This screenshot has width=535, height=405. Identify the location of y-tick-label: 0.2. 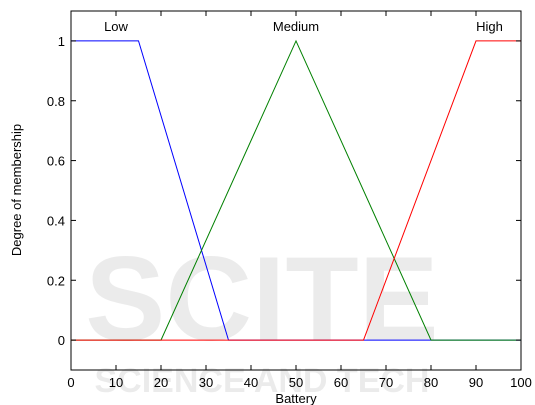
(56, 280).